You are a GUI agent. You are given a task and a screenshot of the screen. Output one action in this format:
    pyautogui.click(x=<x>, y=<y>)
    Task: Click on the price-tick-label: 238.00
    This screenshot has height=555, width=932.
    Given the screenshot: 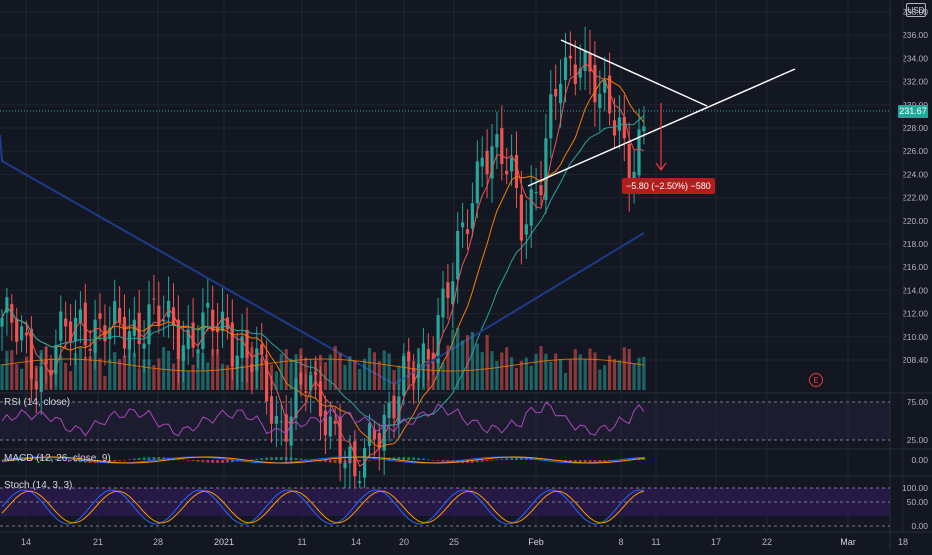 What is the action you would take?
    pyautogui.click(x=915, y=12)
    